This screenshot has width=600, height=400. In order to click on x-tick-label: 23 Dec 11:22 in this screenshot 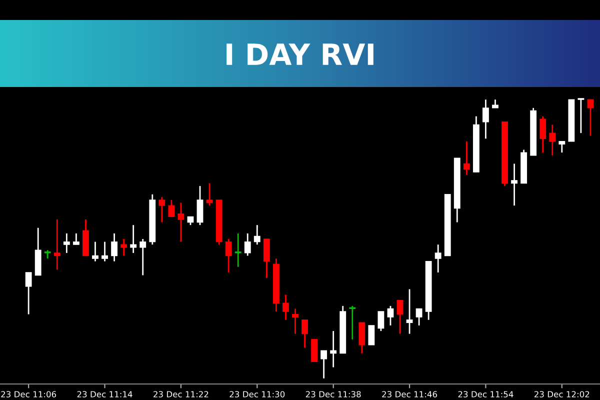, I will do `click(181, 394)`.